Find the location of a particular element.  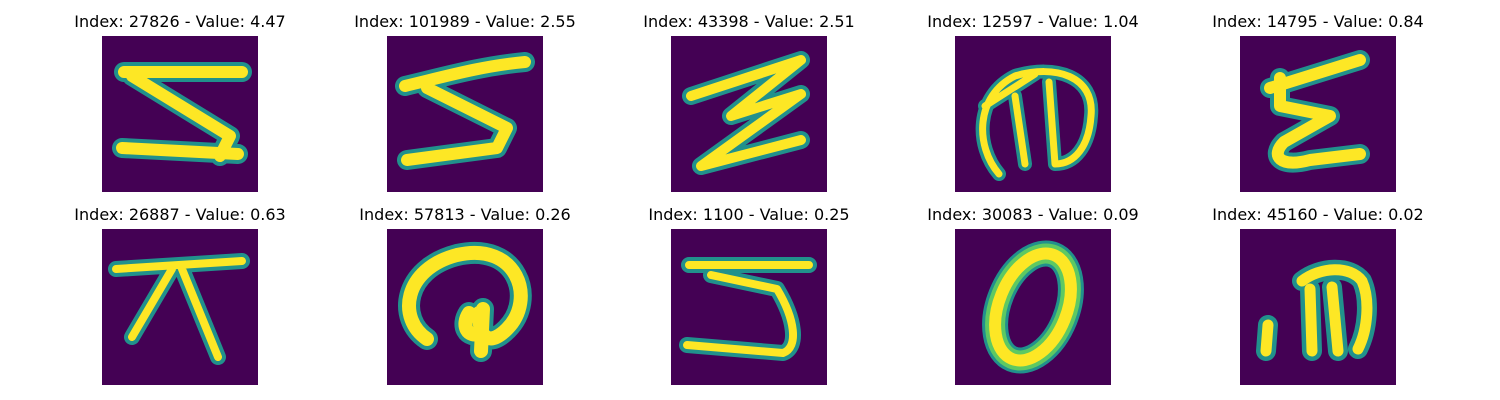

panel: Index: 14795 - Value: 0.84 is located at coordinates (1318, 96).